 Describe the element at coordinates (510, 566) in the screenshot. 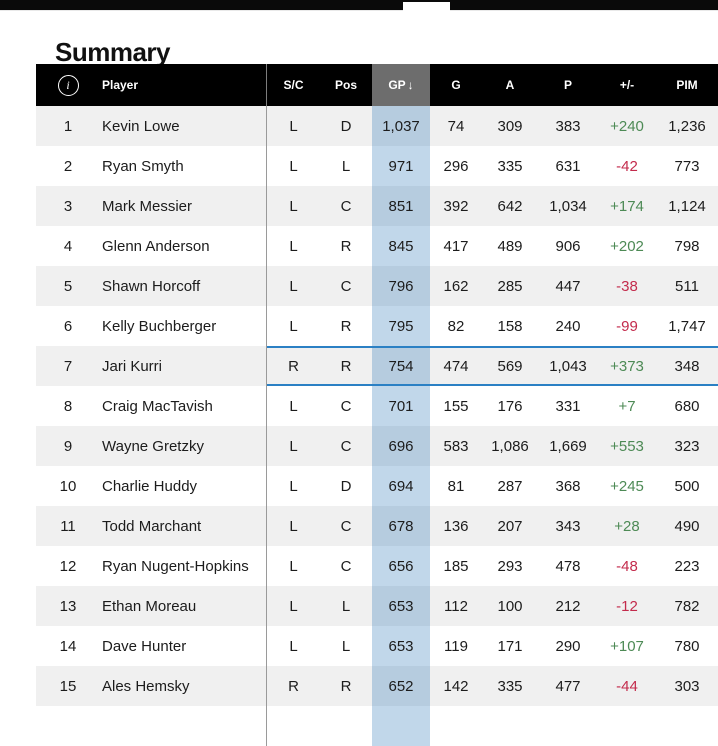

I see `stat-assists: 293` at that location.